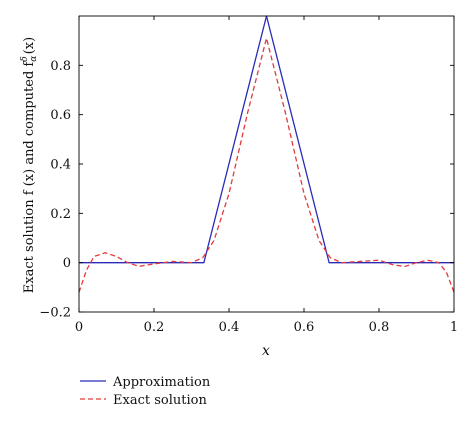 The image size is (474, 424). I want to click on y-axis-label-sub: α, so click(34, 59).